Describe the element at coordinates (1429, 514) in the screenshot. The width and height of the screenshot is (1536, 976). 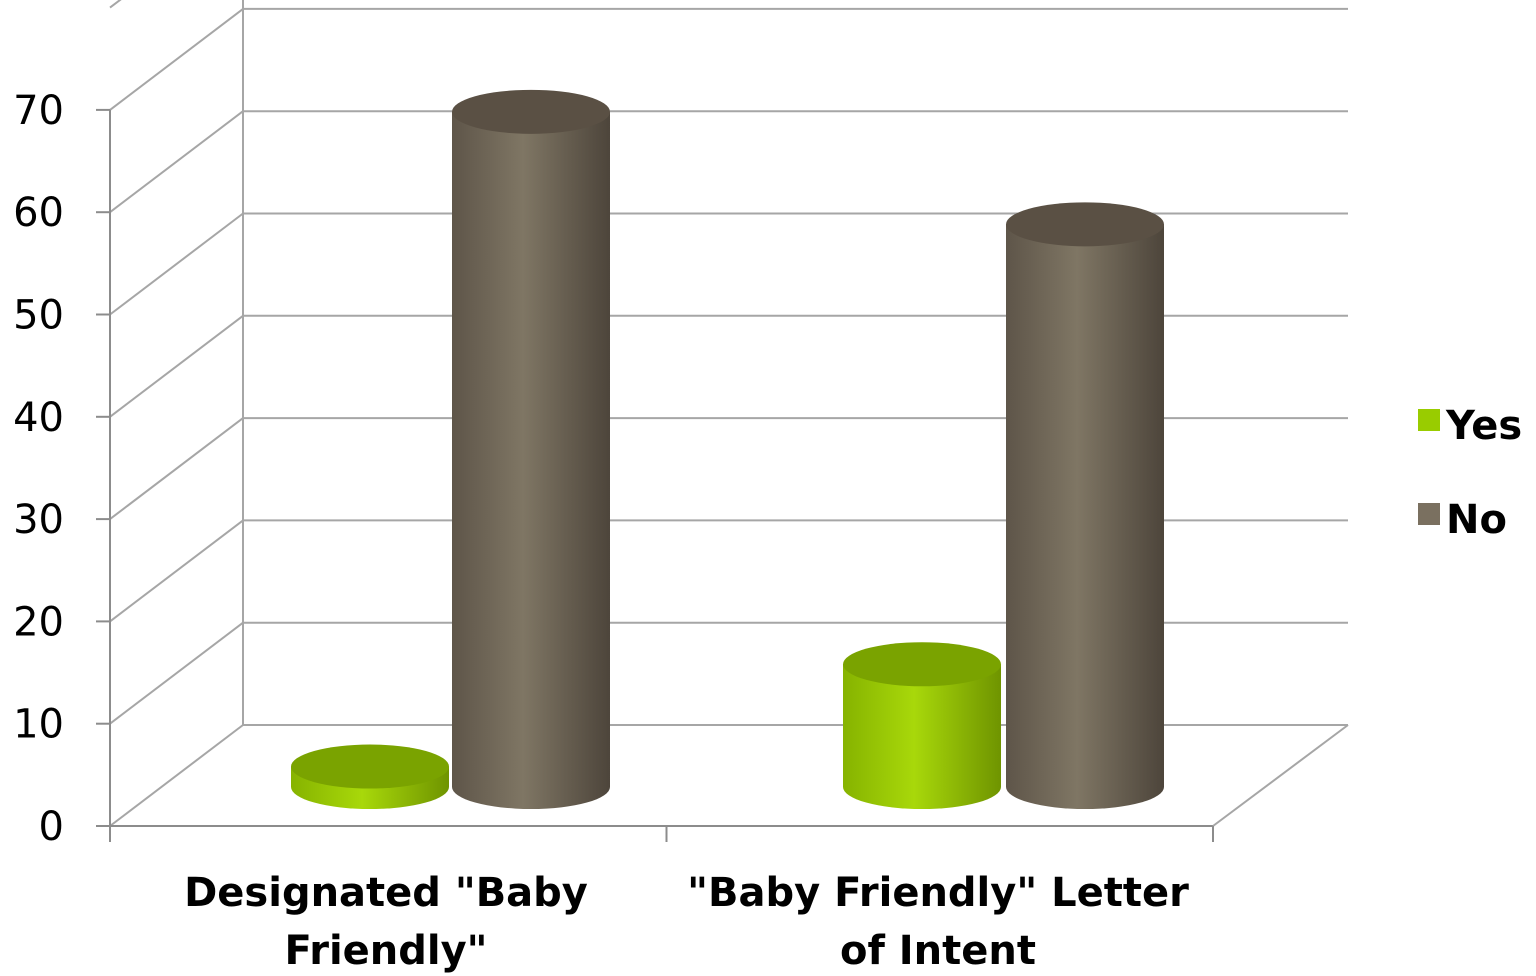
I see `legend-swatch-no` at that location.